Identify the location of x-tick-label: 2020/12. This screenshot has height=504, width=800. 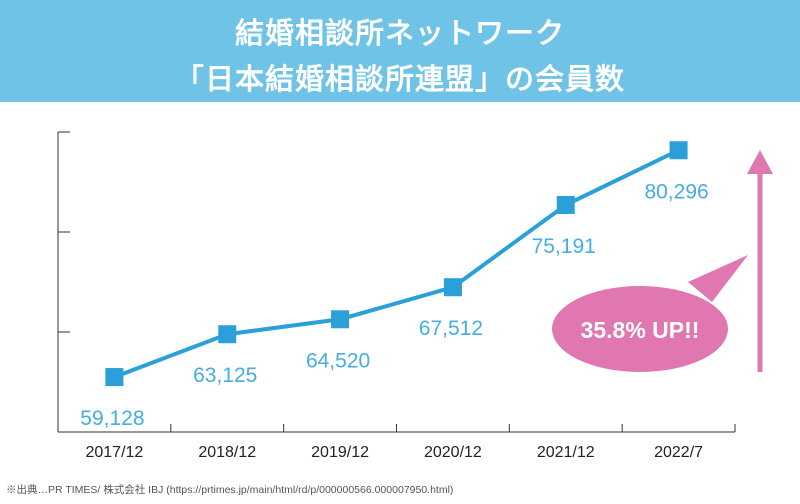
(453, 452).